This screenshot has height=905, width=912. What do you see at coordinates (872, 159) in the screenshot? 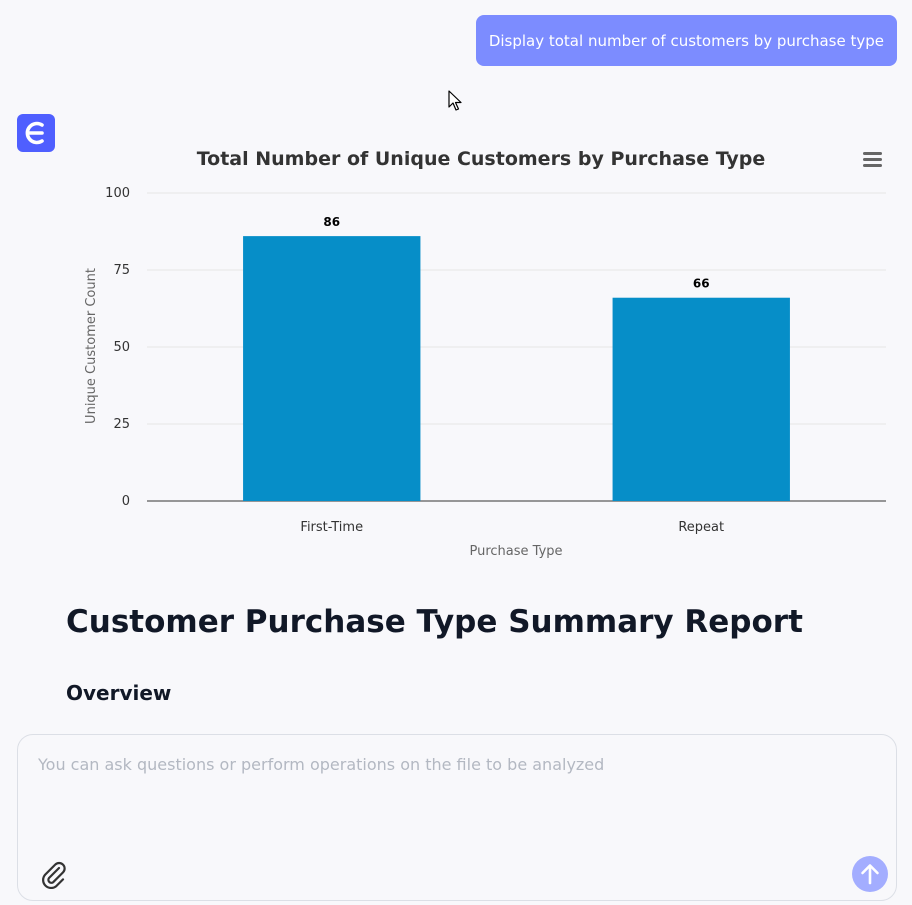
I see `chart-menu-button` at bounding box center [872, 159].